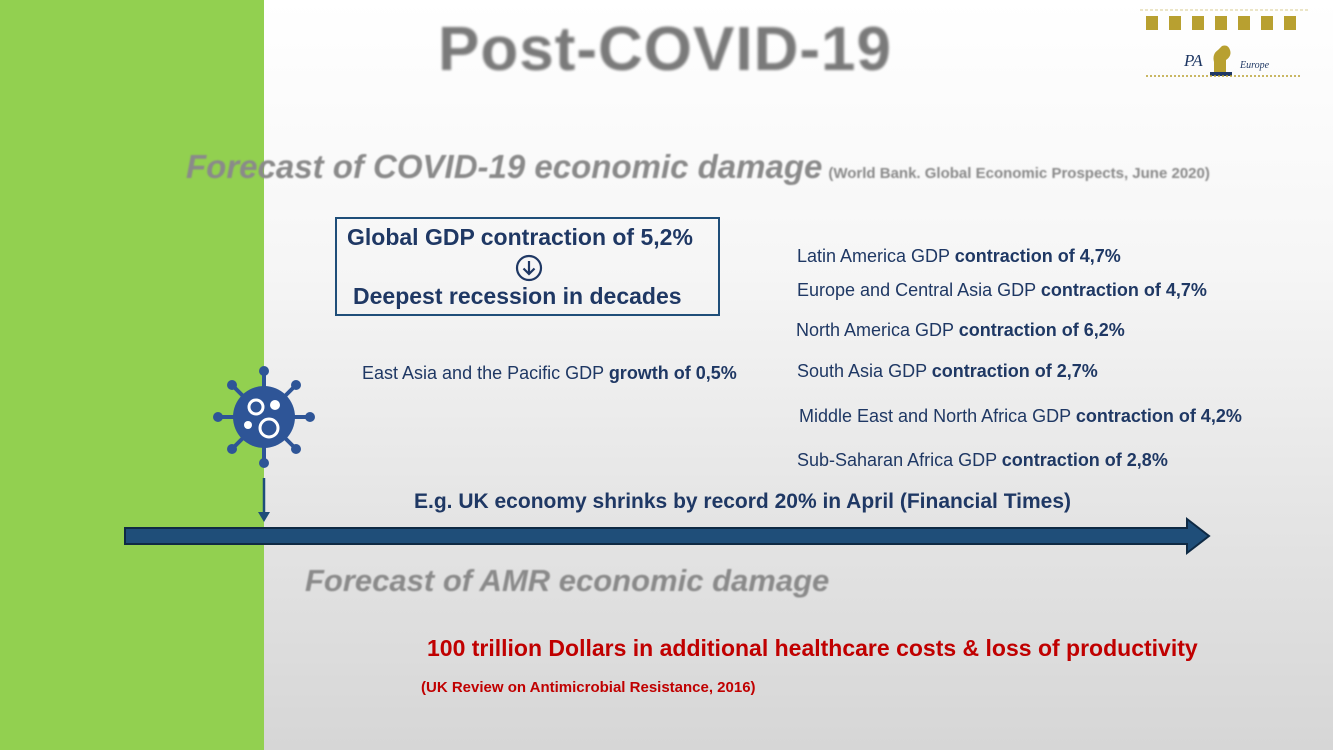  I want to click on global-gdp-text: Global GDP contraction of 5,2%, so click(520, 237).